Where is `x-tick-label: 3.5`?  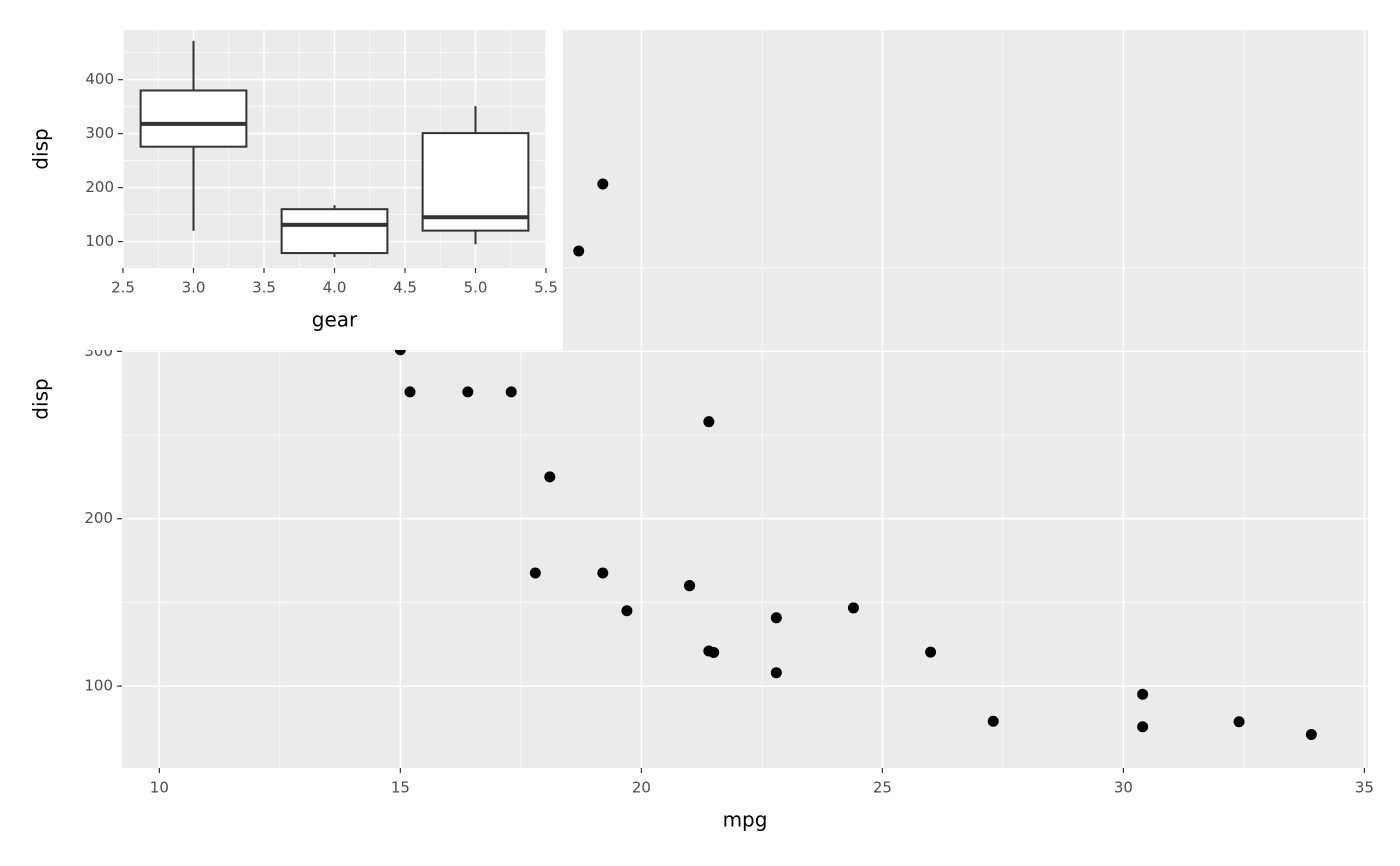
x-tick-label: 3.5 is located at coordinates (264, 288).